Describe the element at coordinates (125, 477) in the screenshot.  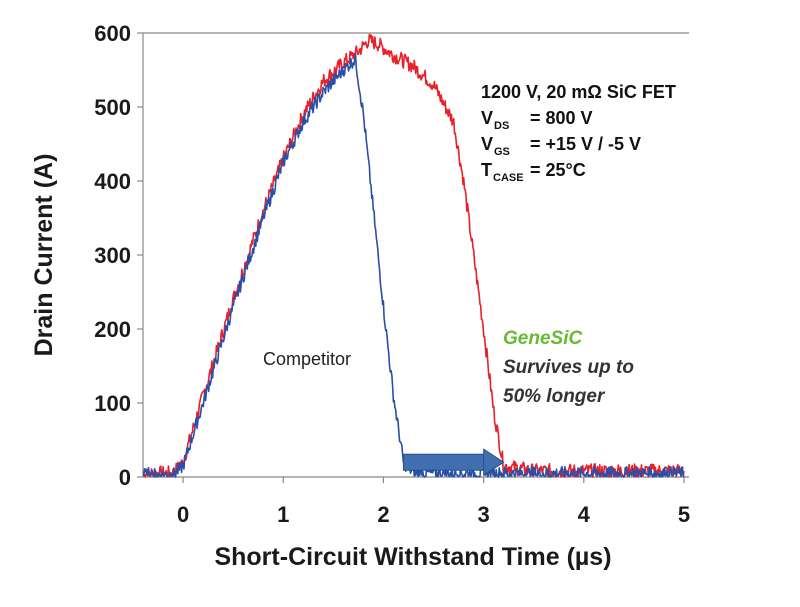
I see `y-tick-label: 0` at that location.